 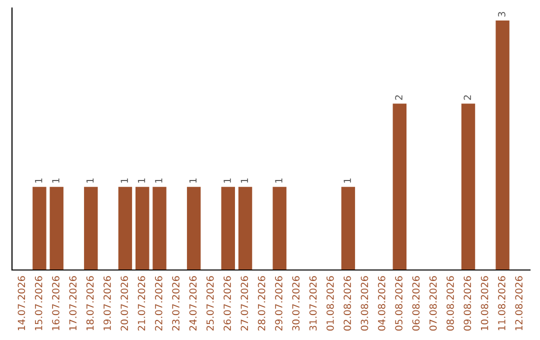 What do you see at coordinates (278, 303) in the screenshot?
I see `x-tick-label: 29.07.2026` at bounding box center [278, 303].